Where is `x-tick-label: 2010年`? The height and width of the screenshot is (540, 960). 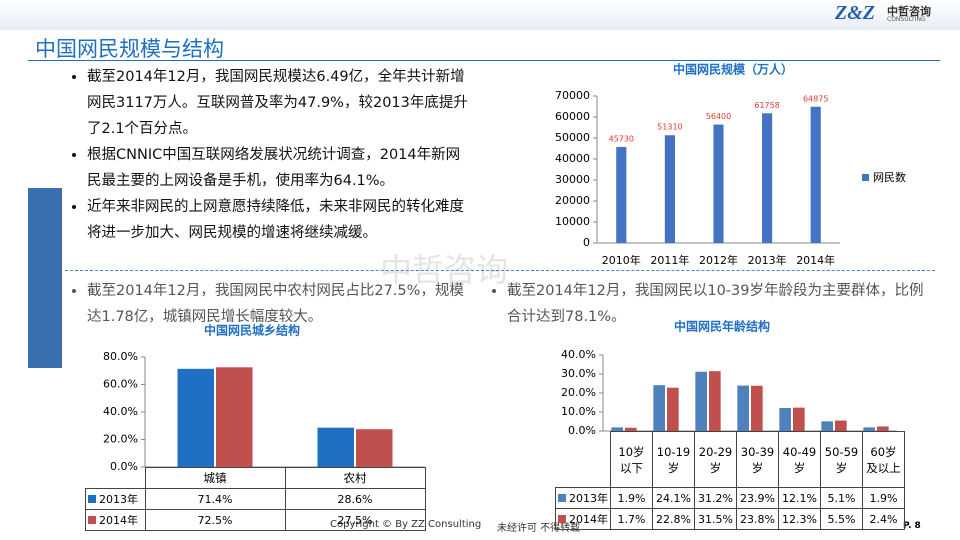
x-tick-label: 2010年 is located at coordinates (621, 260).